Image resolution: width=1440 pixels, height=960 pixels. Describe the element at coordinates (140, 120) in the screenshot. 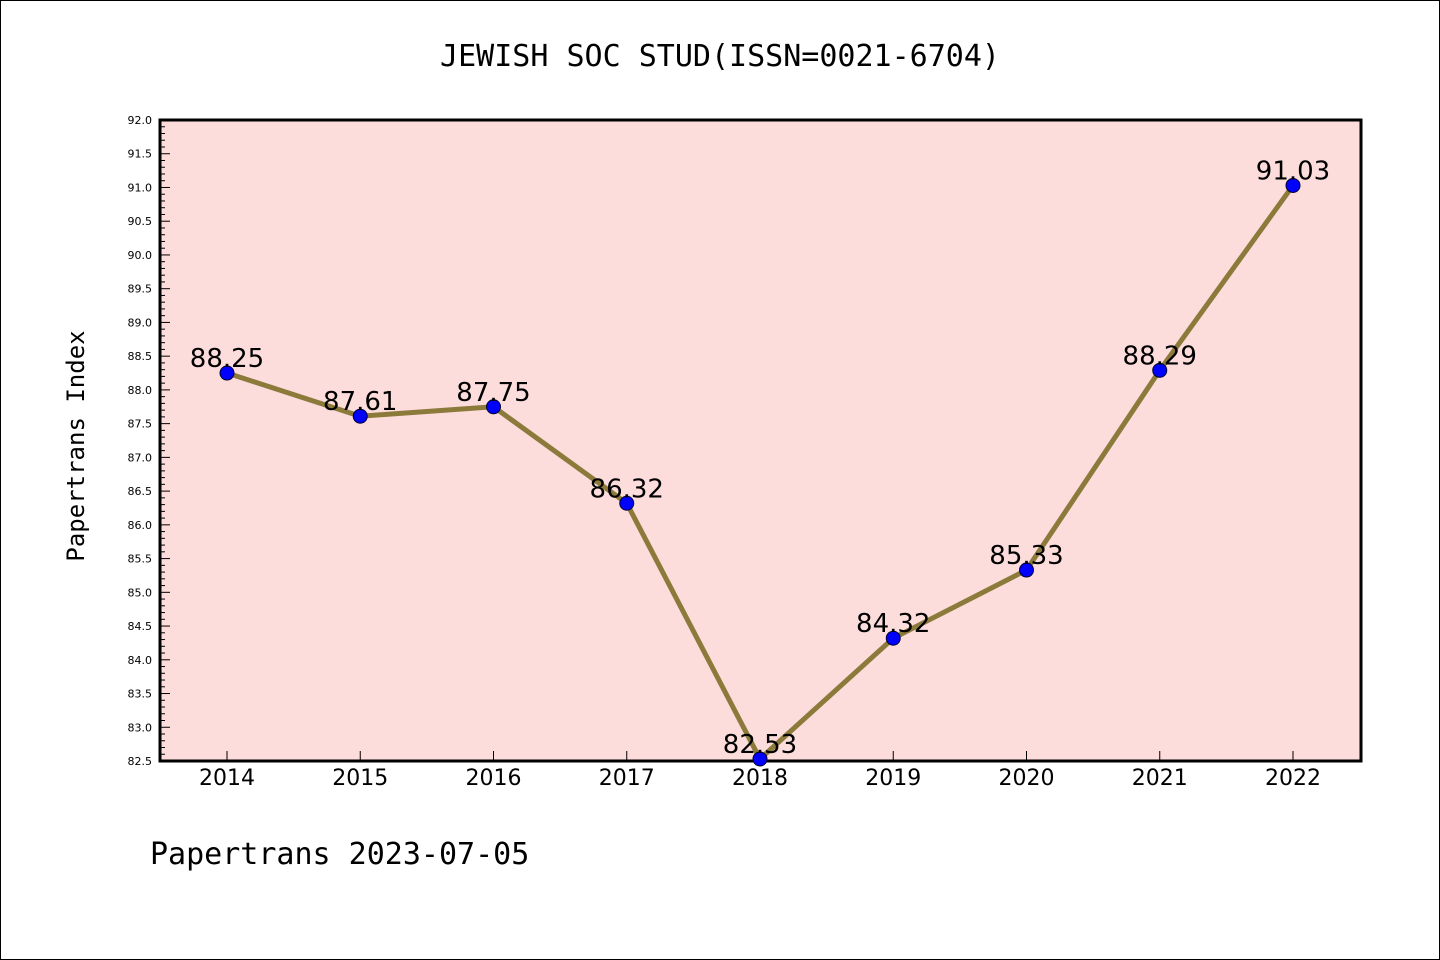

I see `y-tick-label: 92.0` at that location.